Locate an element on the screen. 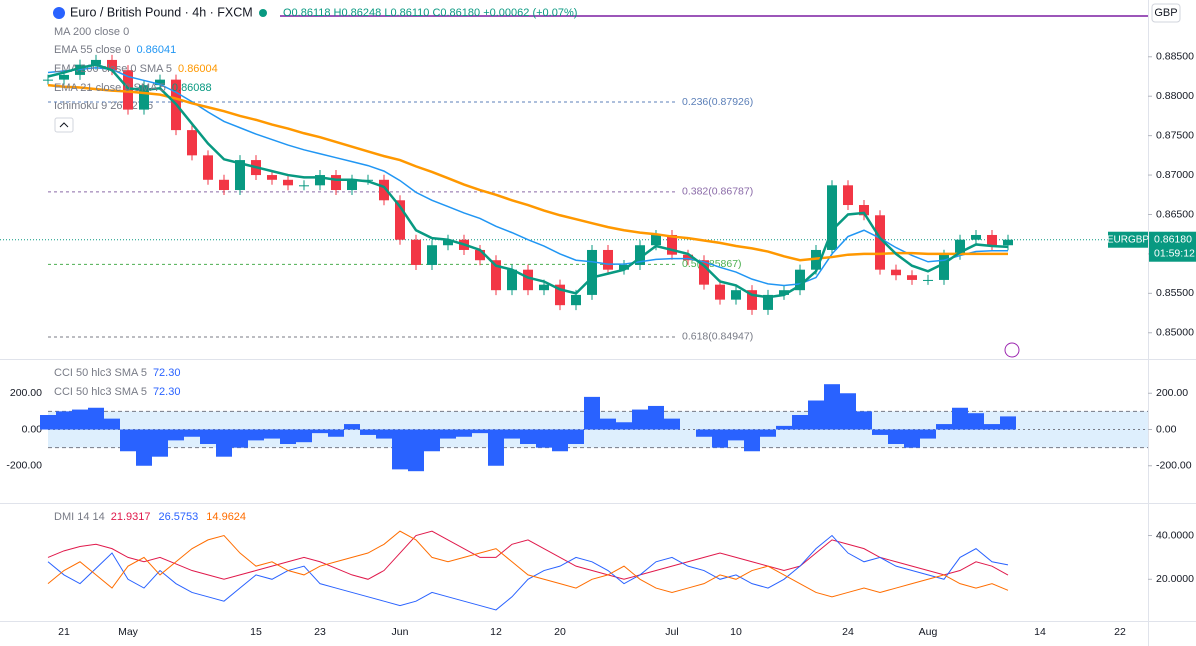 The height and width of the screenshot is (646, 1196). collapse-legend is located at coordinates (64, 125).